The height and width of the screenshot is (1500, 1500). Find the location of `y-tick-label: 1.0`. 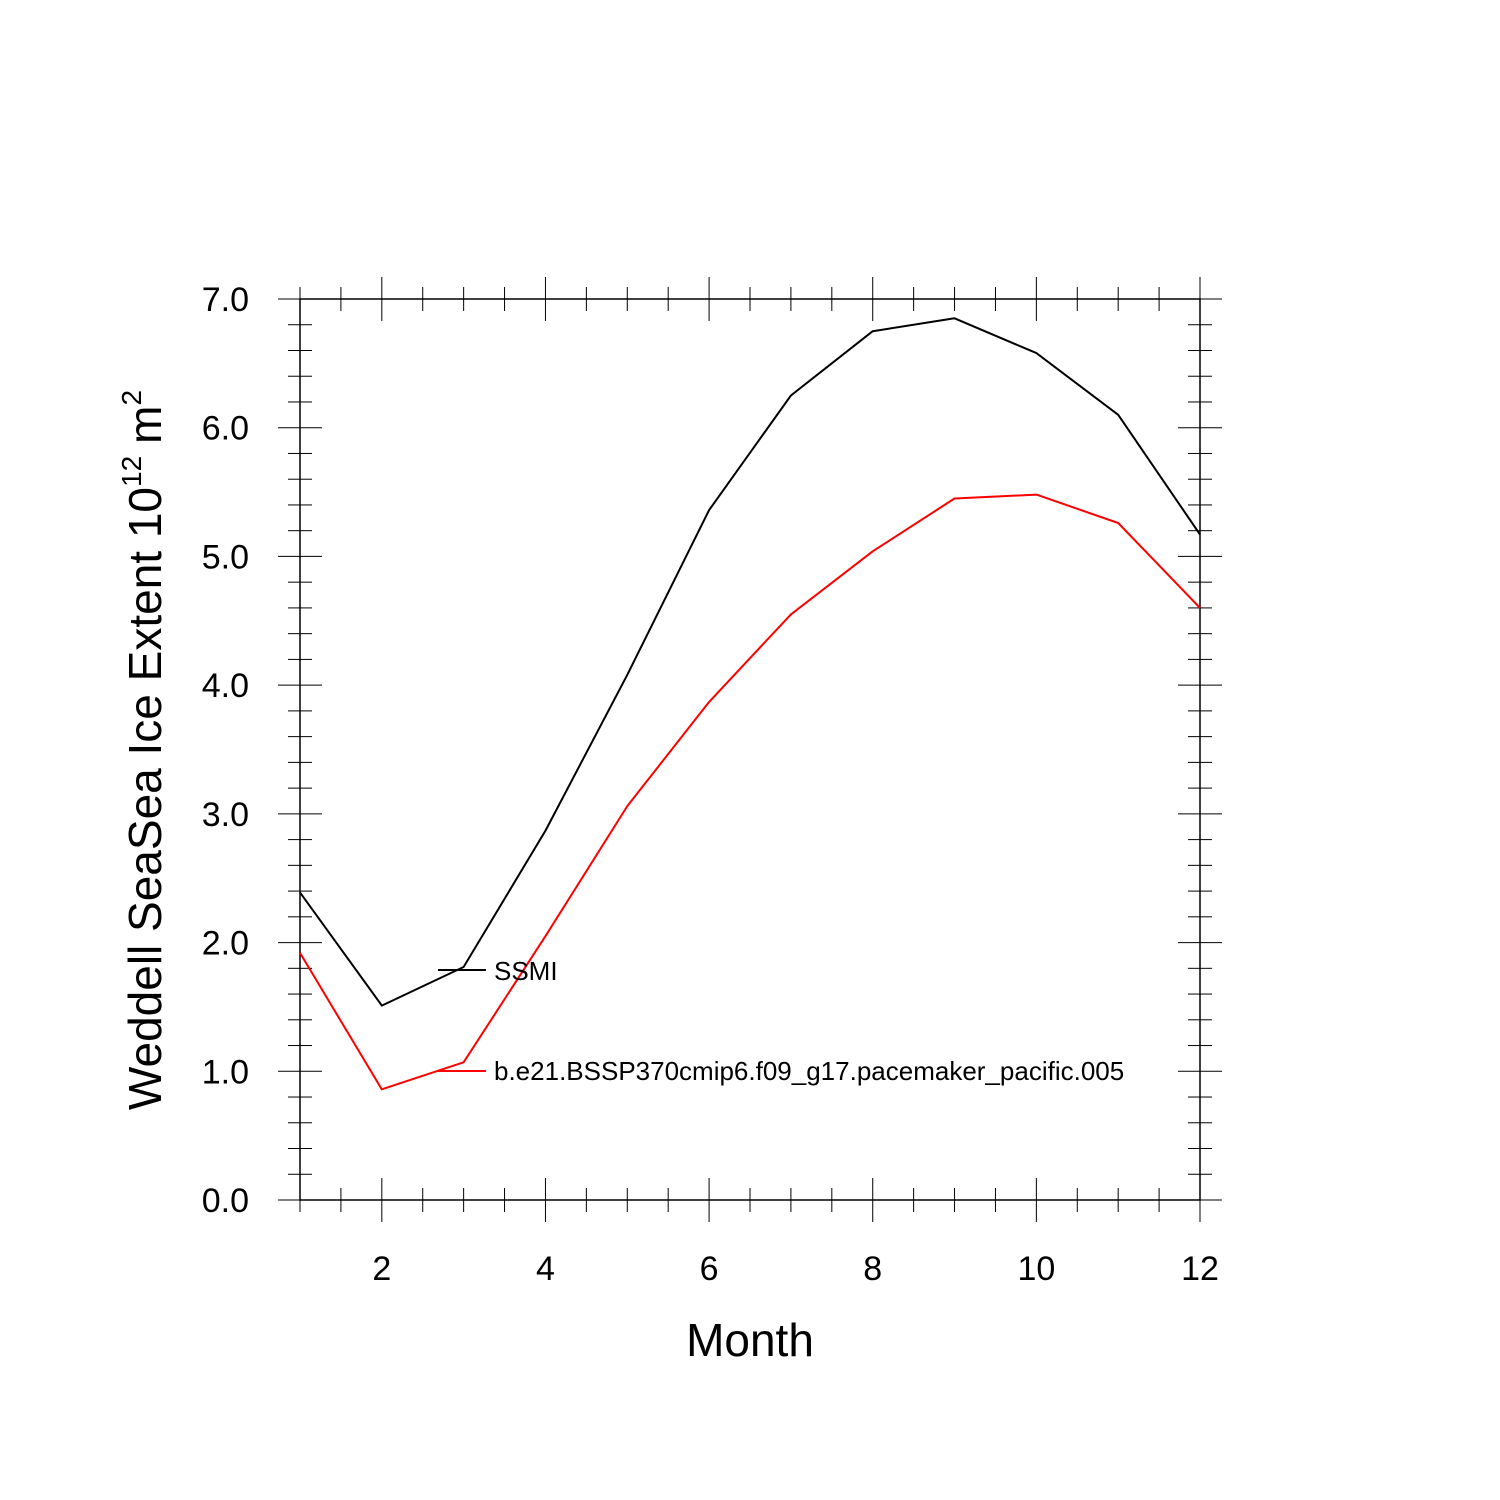

y-tick-label: 1.0 is located at coordinates (225, 1072).